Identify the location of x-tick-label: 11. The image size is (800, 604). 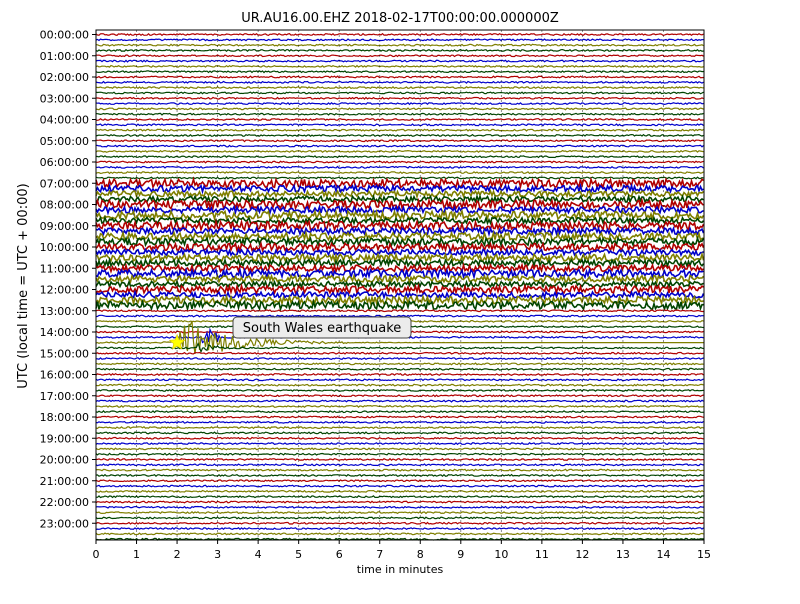
(542, 554).